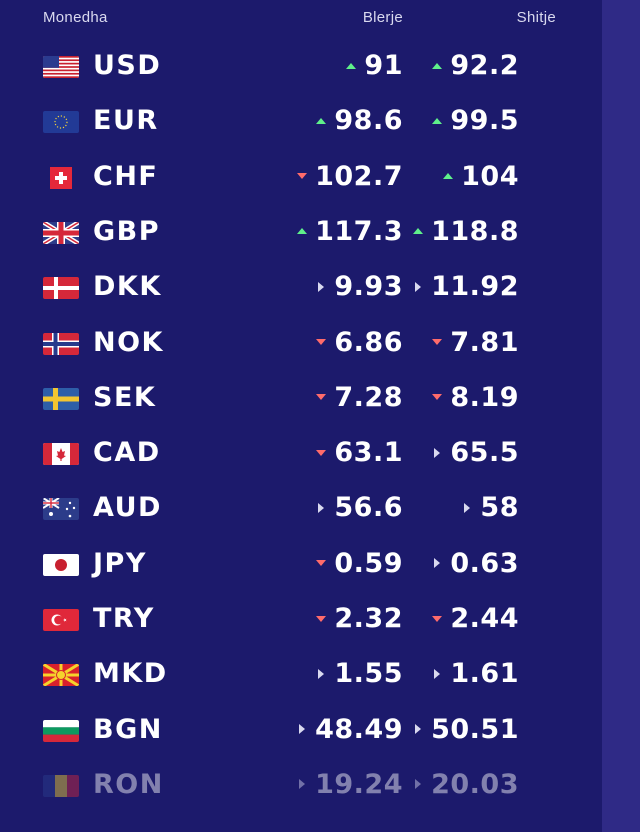 This screenshot has height=832, width=640. I want to click on buy-rate: 56.6, so click(359, 507).